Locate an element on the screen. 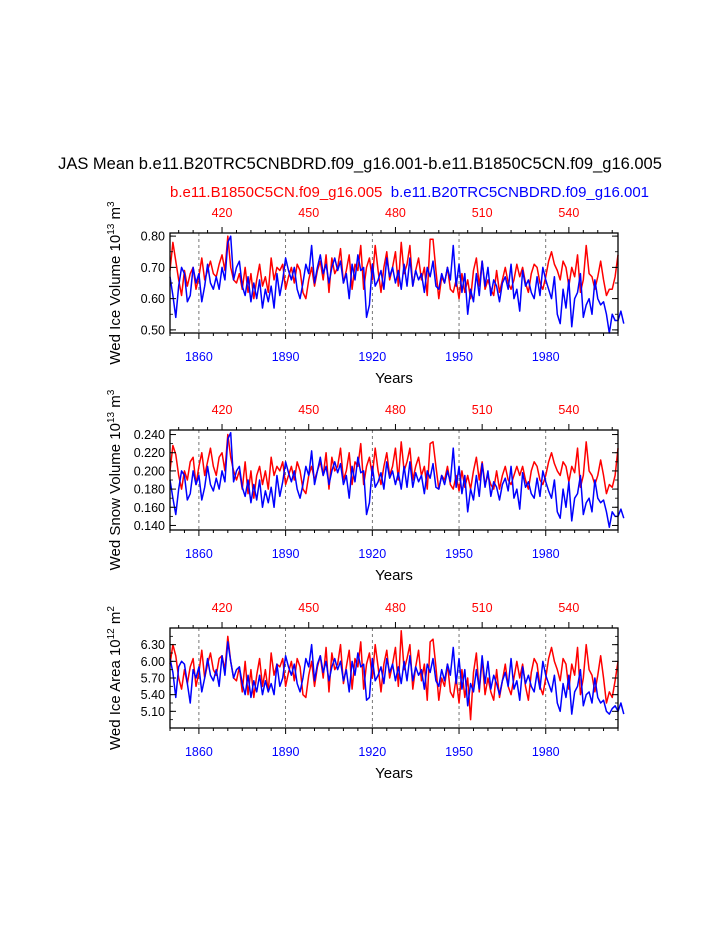 The image size is (723, 940). y-tick-label: 0.220 is located at coordinates (149, 453).